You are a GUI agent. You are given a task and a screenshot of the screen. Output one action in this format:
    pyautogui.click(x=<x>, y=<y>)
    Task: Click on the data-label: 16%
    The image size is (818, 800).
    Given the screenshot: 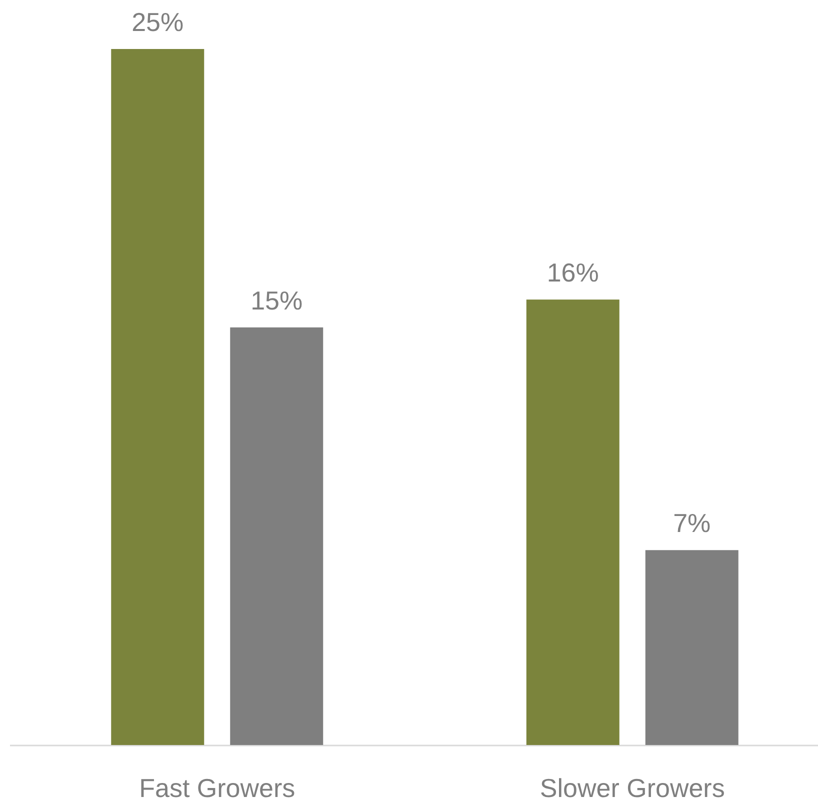 What is the action you would take?
    pyautogui.click(x=572, y=273)
    